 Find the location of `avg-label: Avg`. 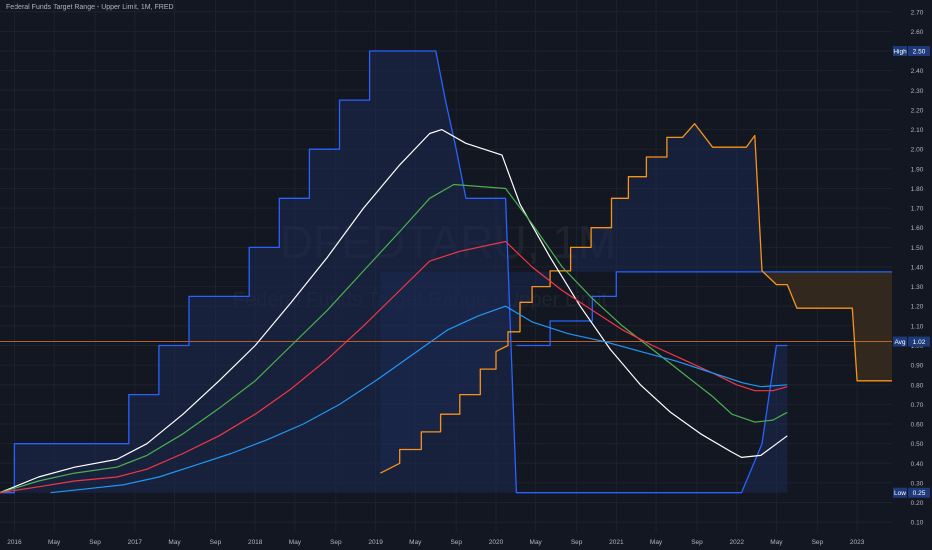

avg-label: Avg is located at coordinates (899, 342).